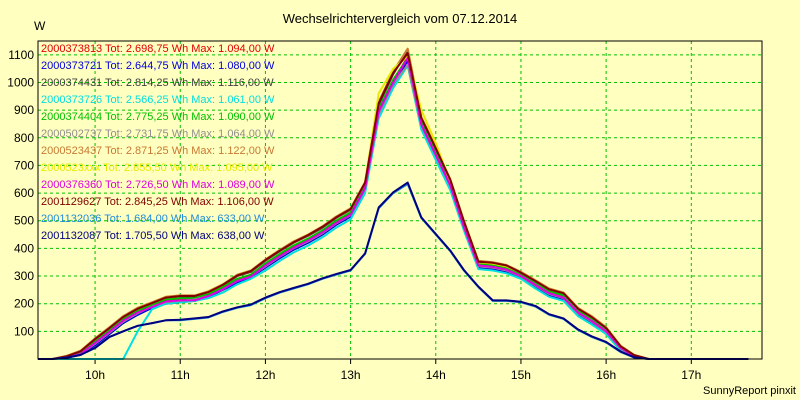 The width and height of the screenshot is (800, 400). Describe the element at coordinates (521, 375) in the screenshot. I see `x-tick-label: 15h` at that location.